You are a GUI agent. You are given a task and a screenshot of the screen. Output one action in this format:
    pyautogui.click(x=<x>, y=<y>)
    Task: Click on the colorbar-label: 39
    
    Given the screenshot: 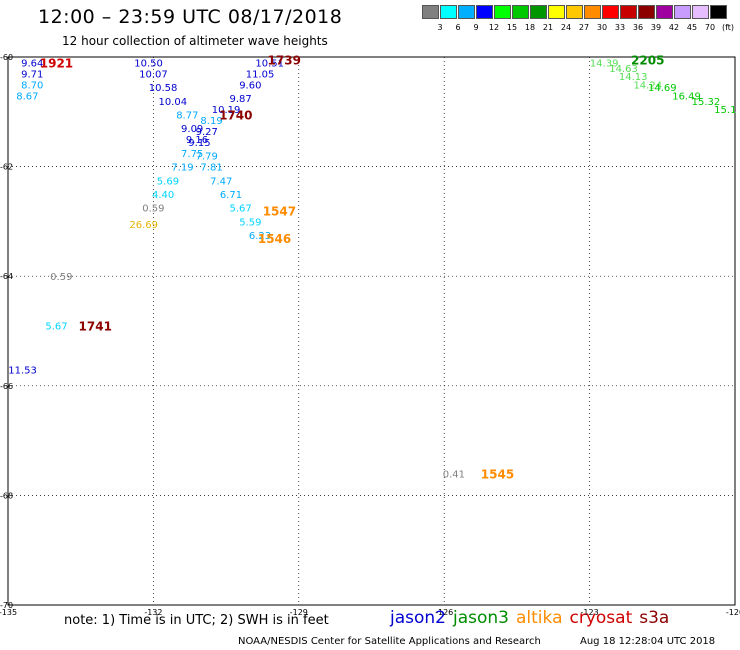 What is the action you would take?
    pyautogui.click(x=656, y=27)
    